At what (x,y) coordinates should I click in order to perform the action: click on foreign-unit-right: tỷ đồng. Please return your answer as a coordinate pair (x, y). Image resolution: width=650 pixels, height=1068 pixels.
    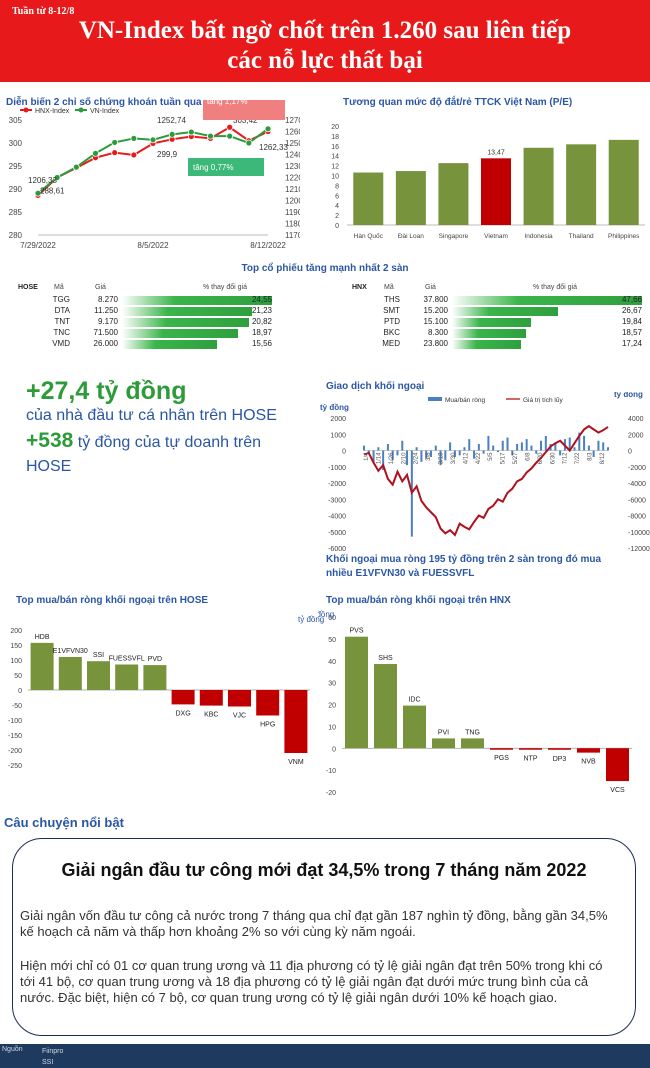
    Looking at the image, I should click on (628, 395).